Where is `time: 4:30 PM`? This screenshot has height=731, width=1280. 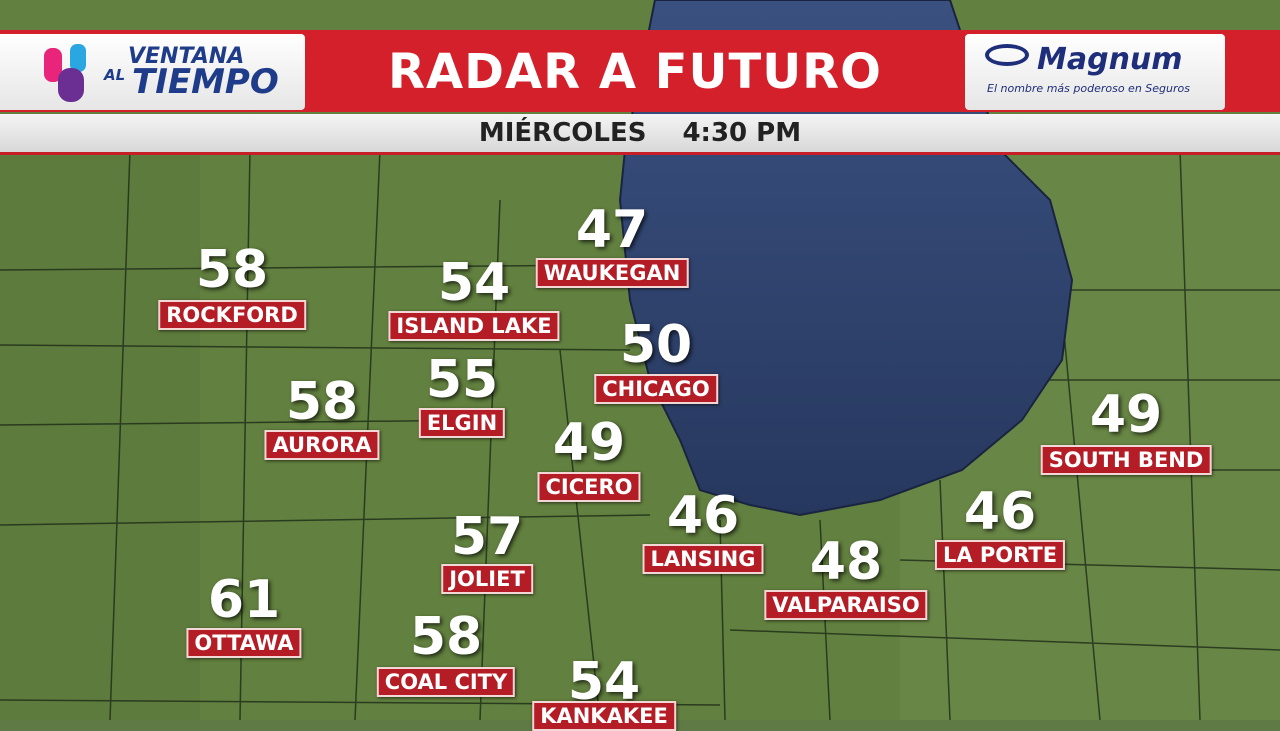 time: 4:30 PM is located at coordinates (742, 133).